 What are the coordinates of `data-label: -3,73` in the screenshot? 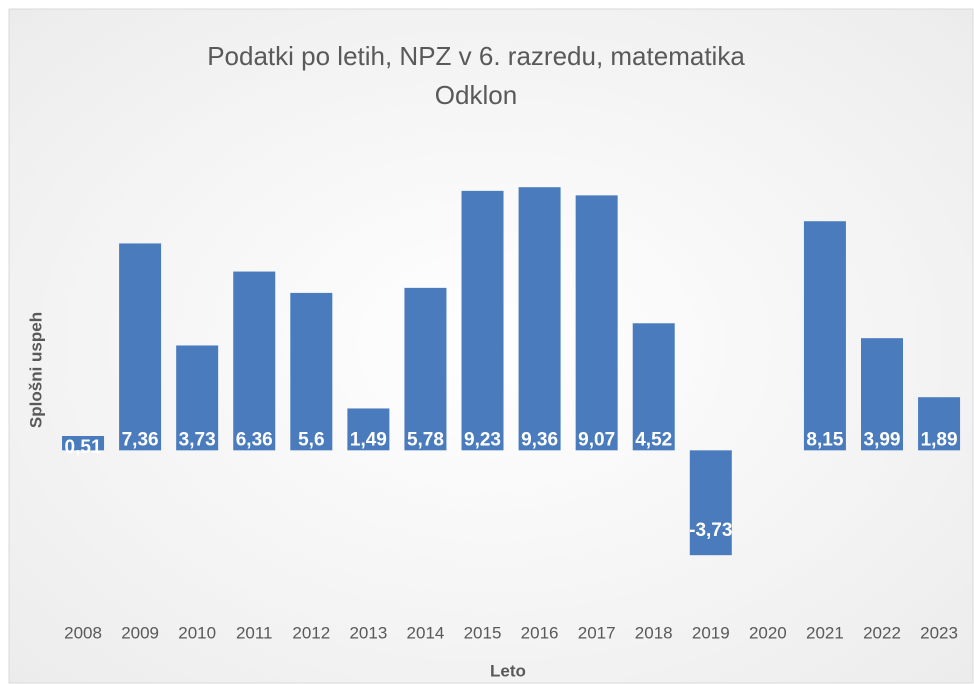 It's located at (710, 530).